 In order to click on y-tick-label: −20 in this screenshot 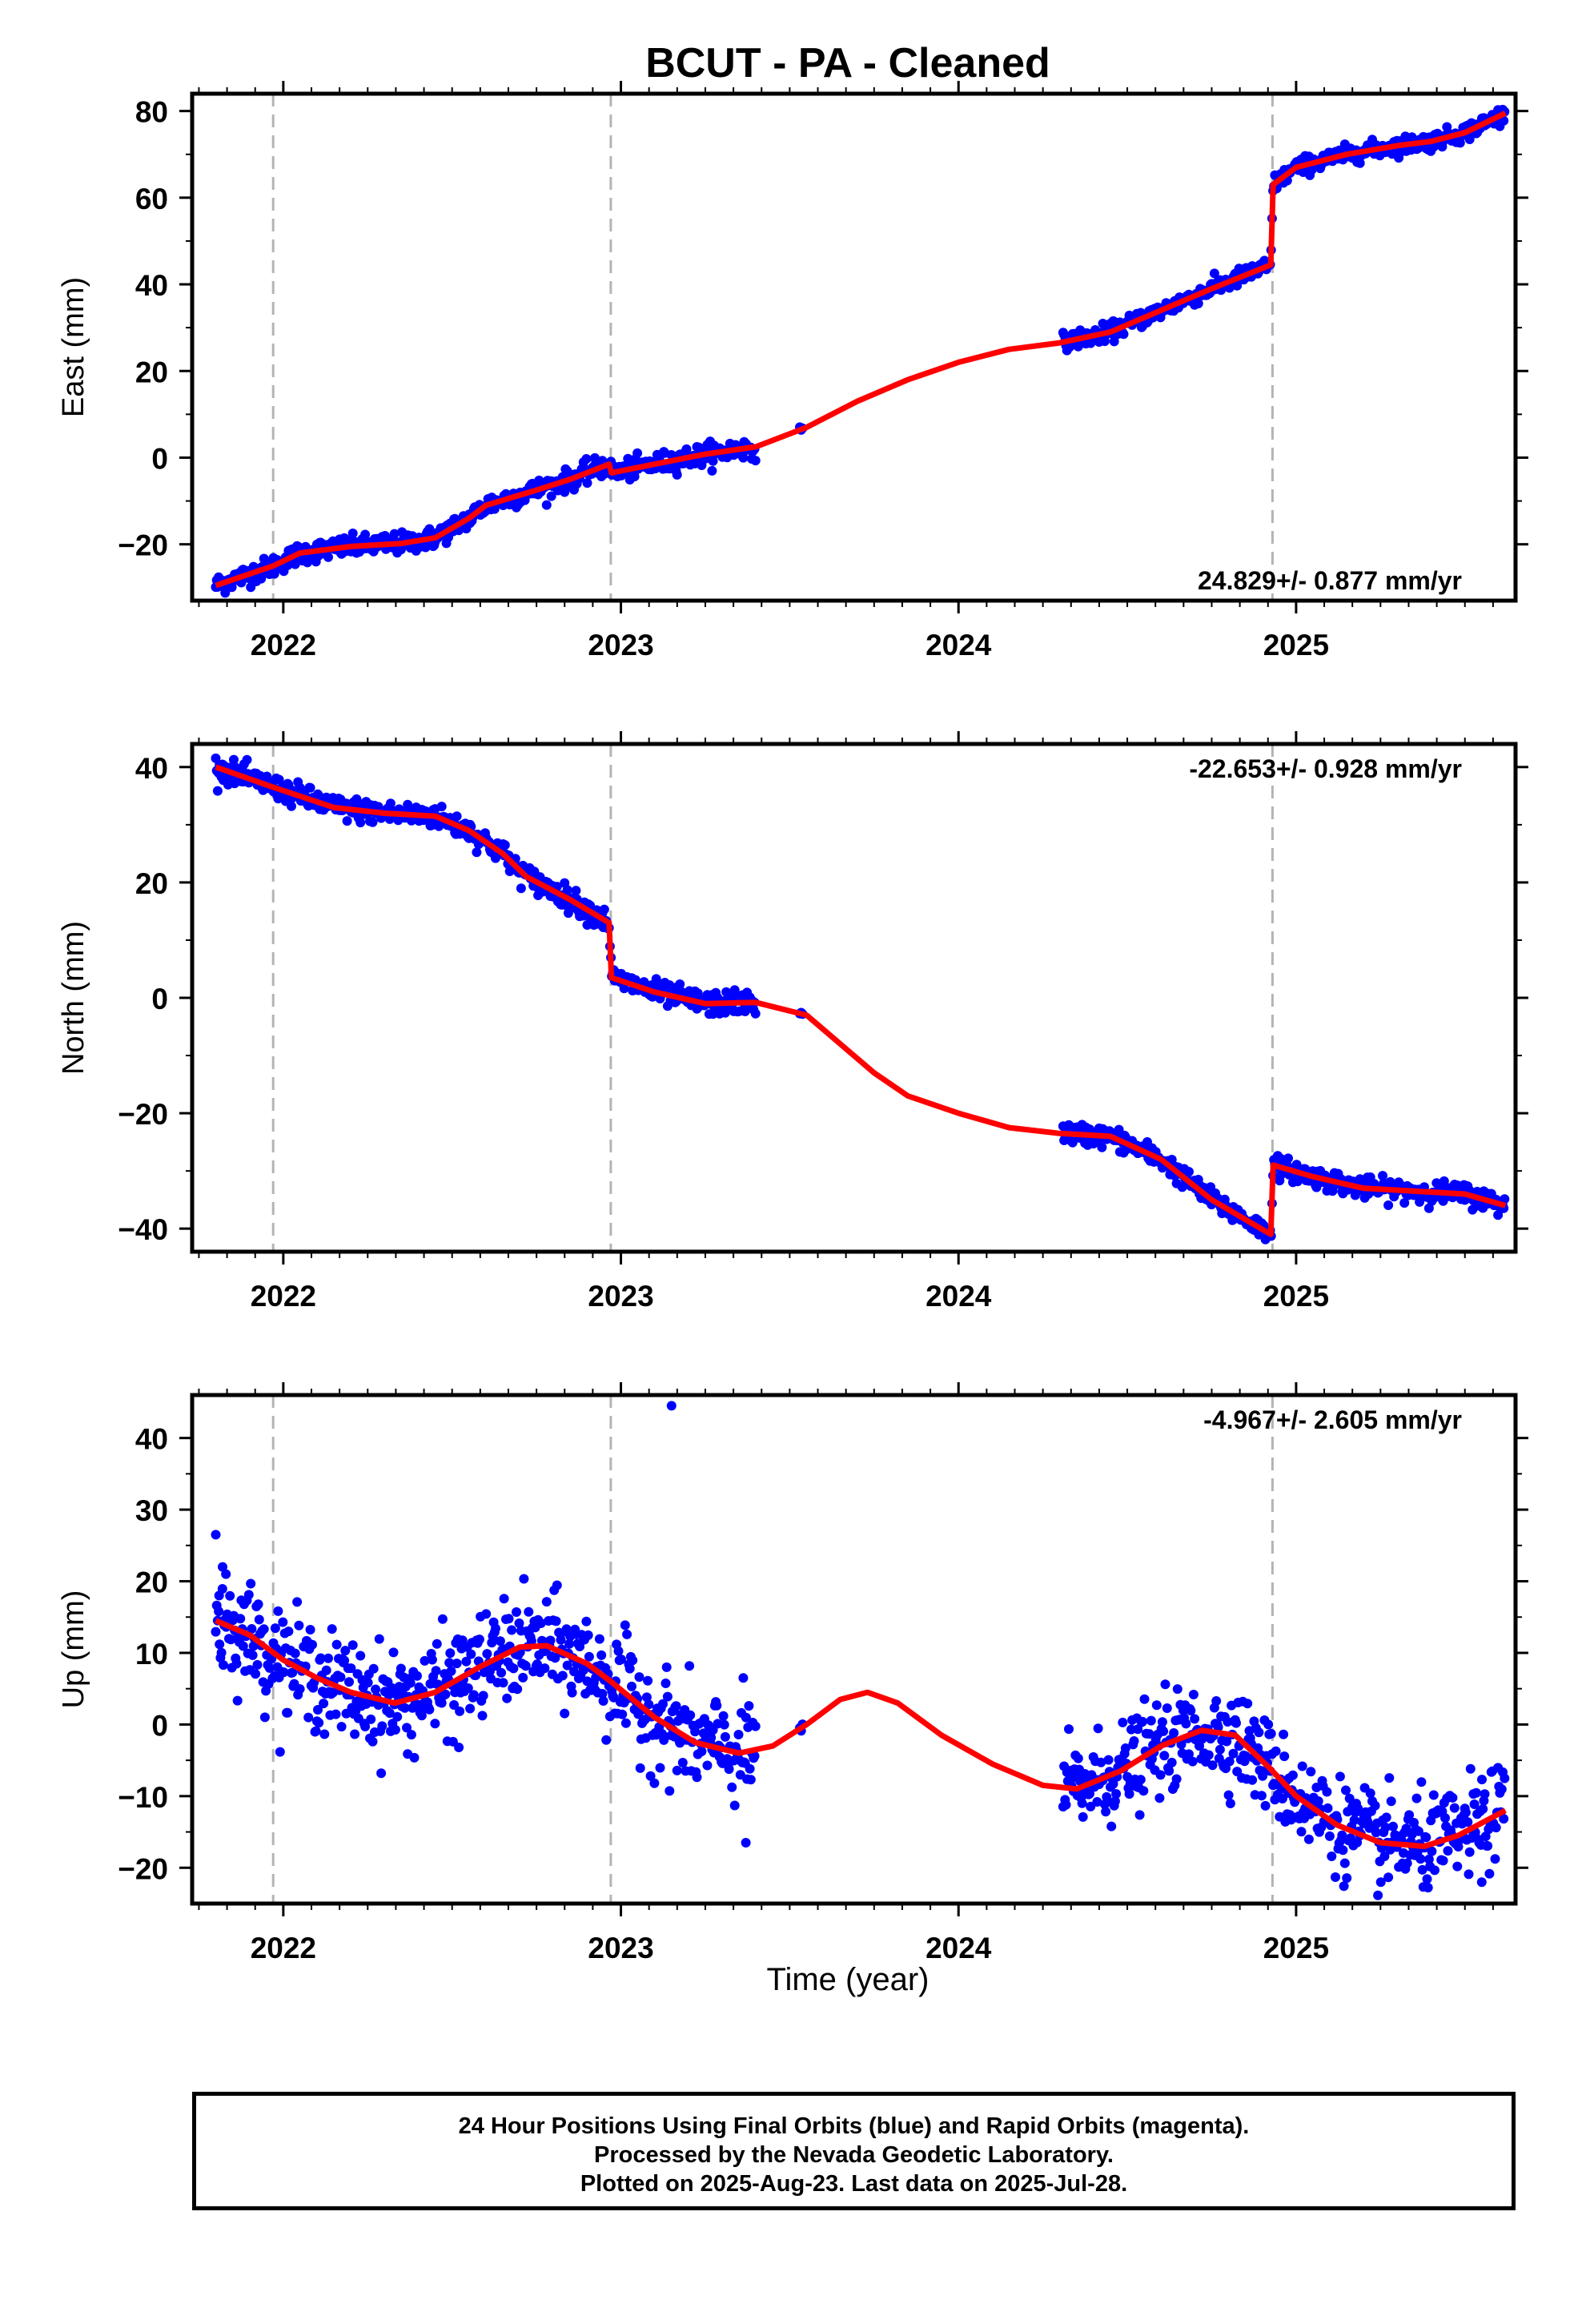, I will do `click(143, 1114)`.